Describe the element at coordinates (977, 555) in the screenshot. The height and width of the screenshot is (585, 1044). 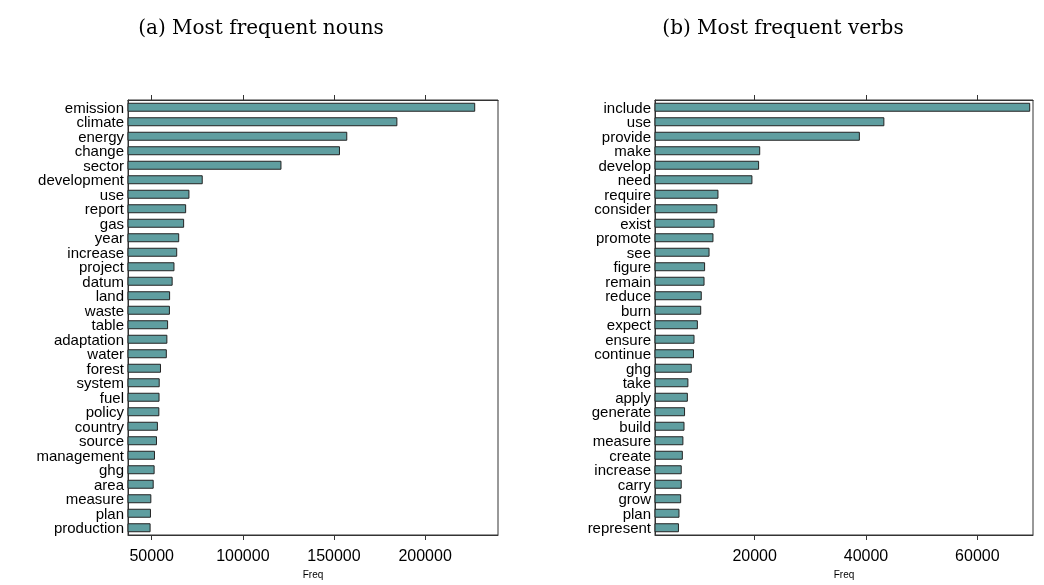
I see `x-tick-label: 60000` at that location.